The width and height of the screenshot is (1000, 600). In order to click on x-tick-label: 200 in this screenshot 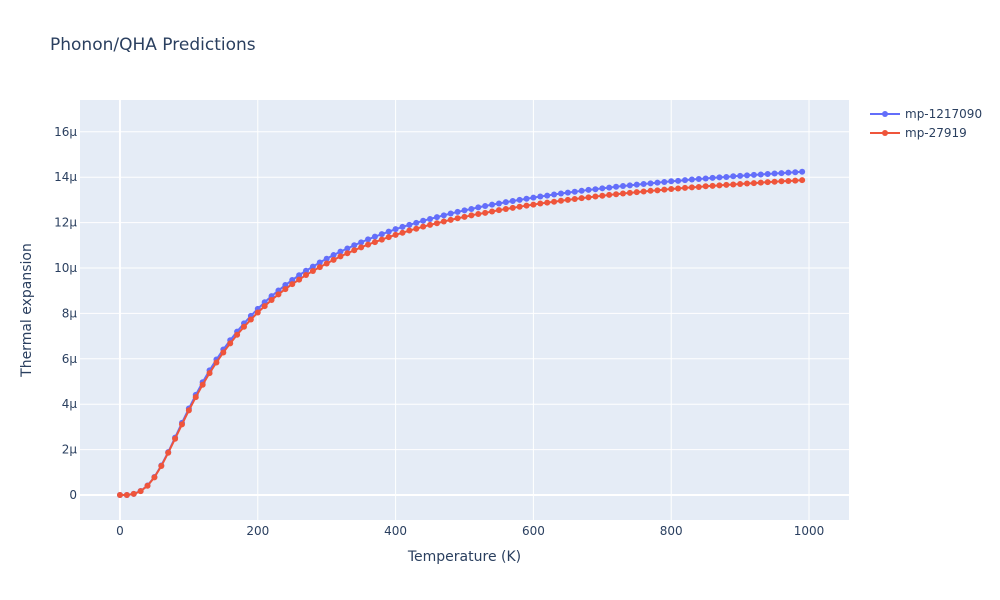, I will do `click(257, 531)`.